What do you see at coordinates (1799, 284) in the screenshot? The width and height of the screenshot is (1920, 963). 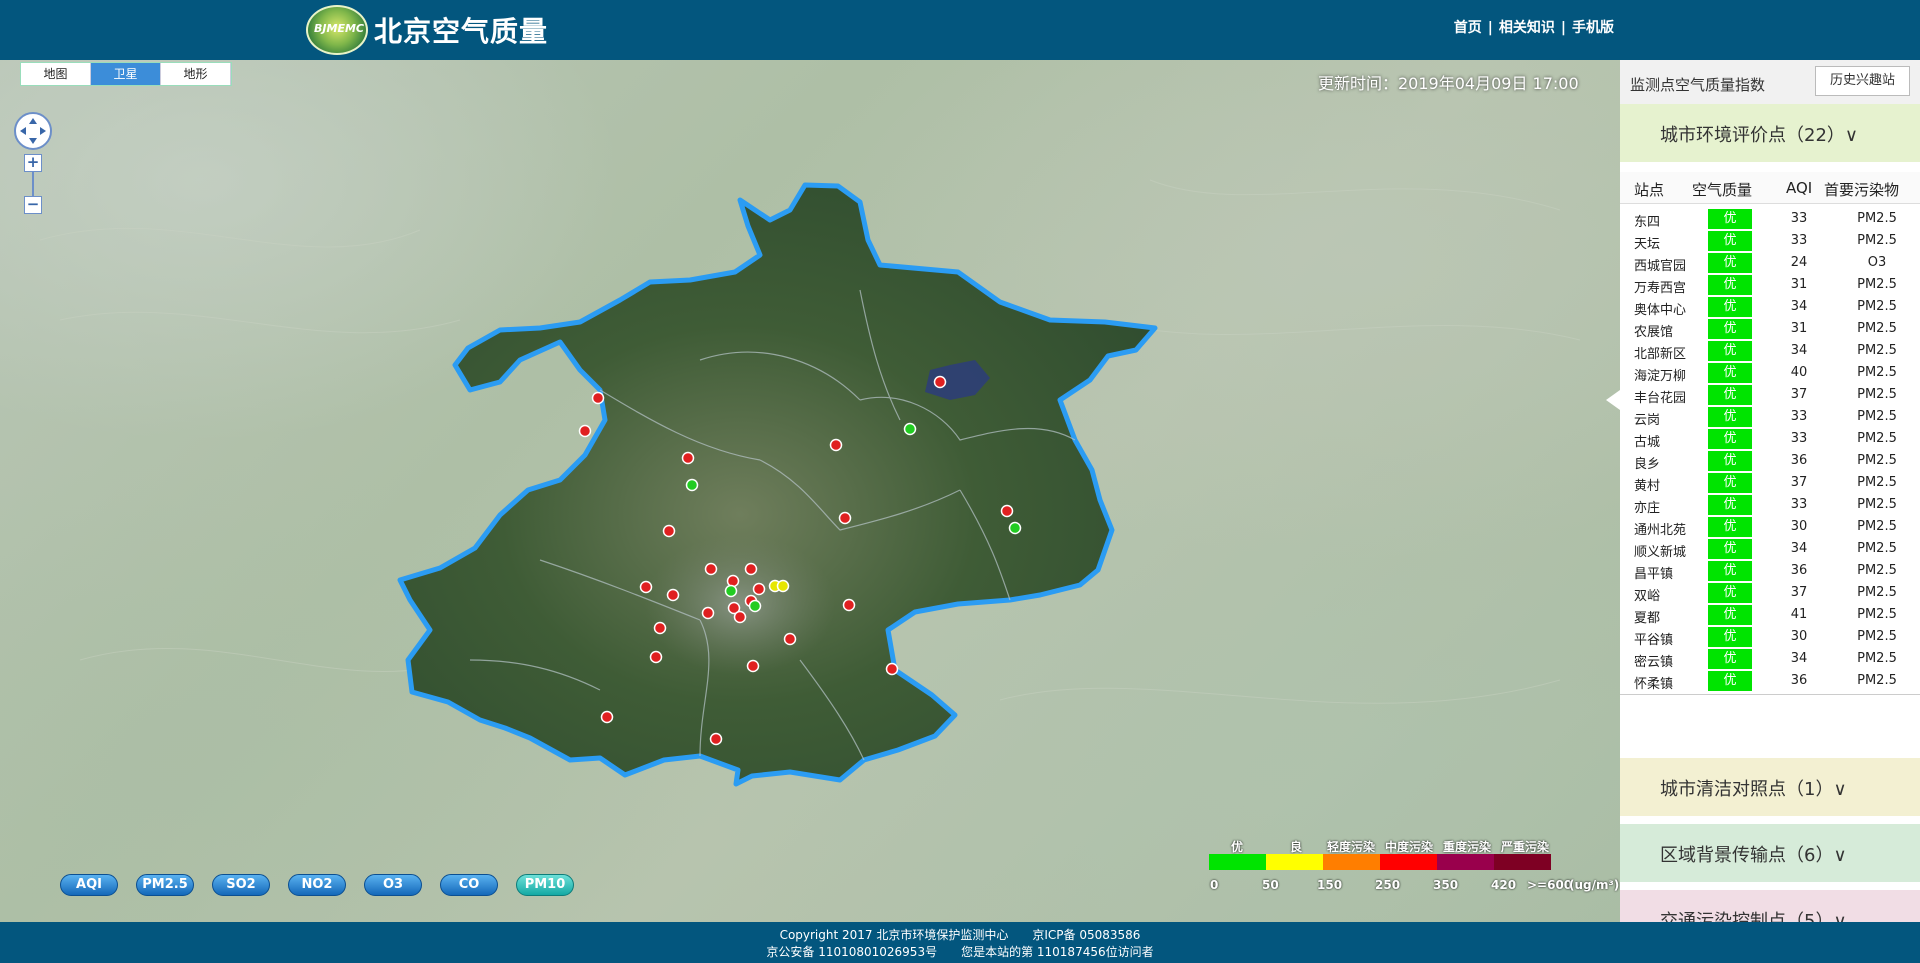 I see `aqi-value: 31` at bounding box center [1799, 284].